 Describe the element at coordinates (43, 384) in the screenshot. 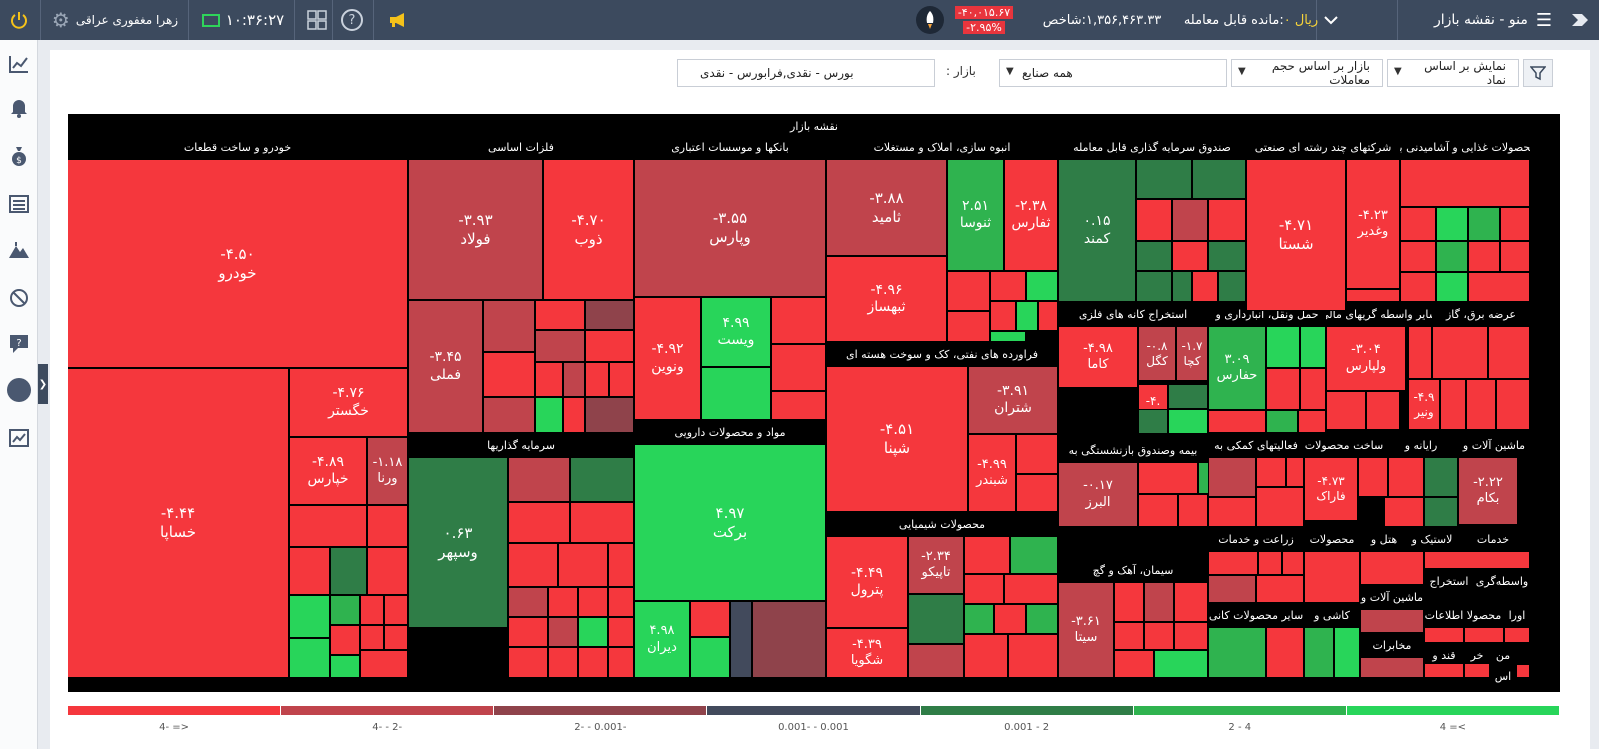

I see `sidebar-collapse-tab: ❯` at that location.